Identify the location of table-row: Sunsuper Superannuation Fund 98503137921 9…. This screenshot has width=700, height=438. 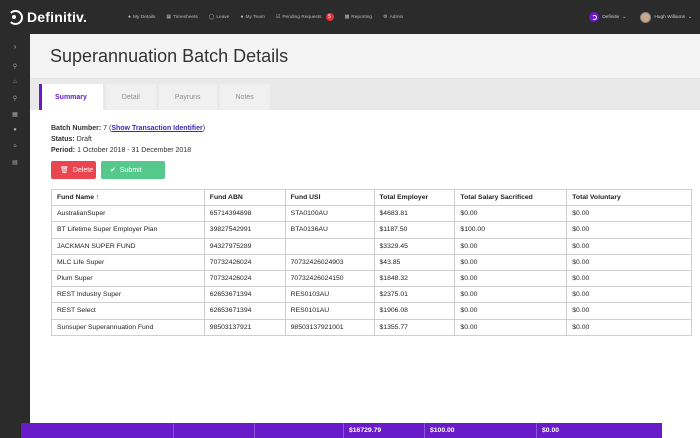
(371, 327).